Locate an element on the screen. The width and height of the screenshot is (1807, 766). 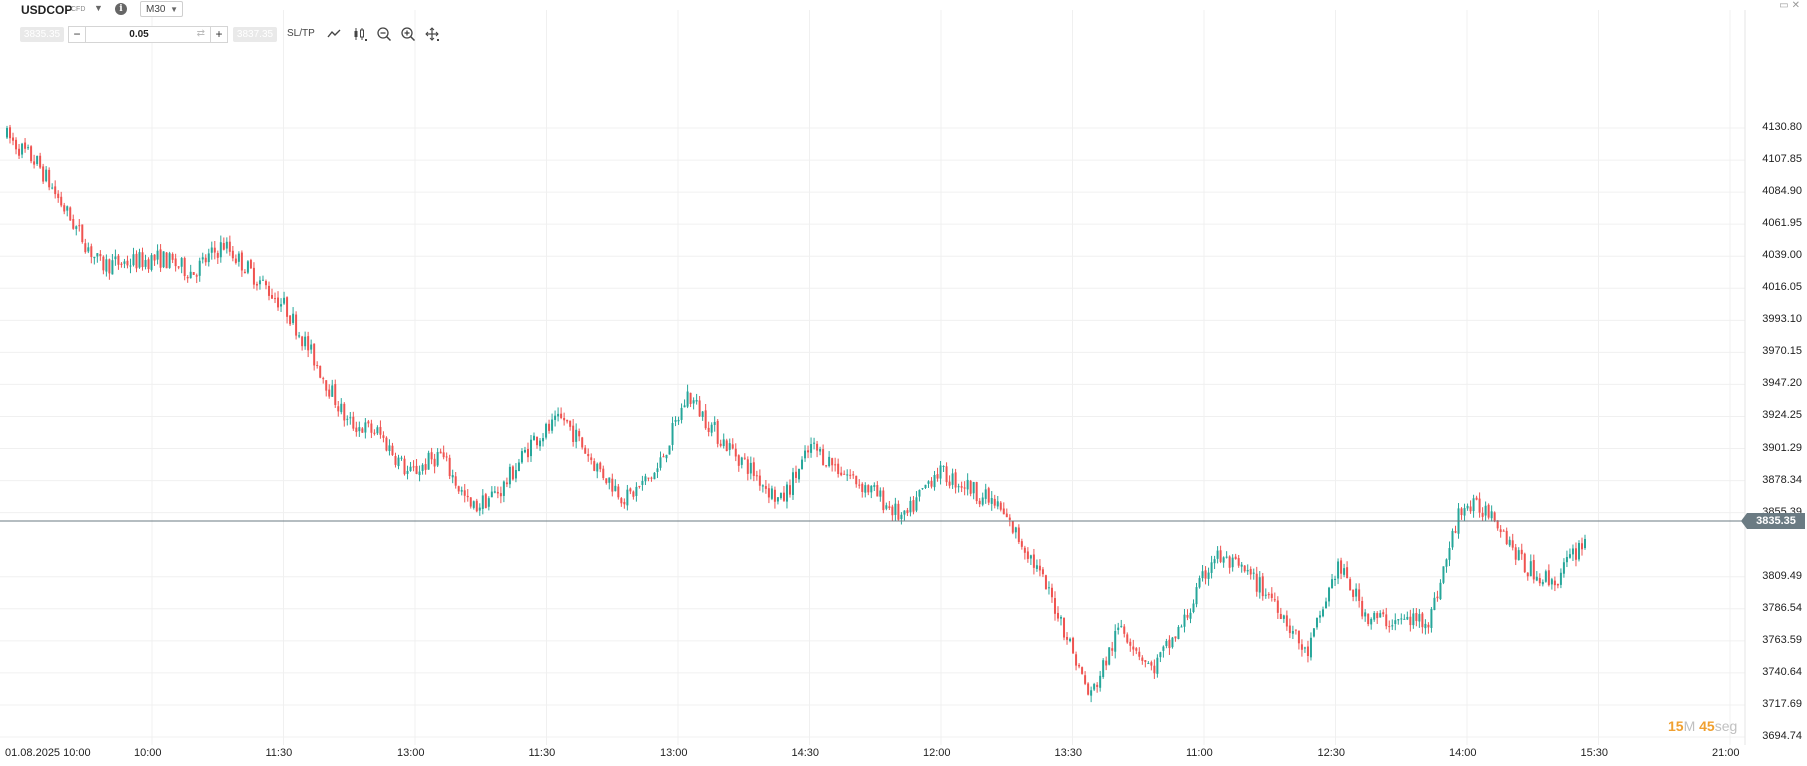
swap-icon: ⇄ is located at coordinates (200, 33).